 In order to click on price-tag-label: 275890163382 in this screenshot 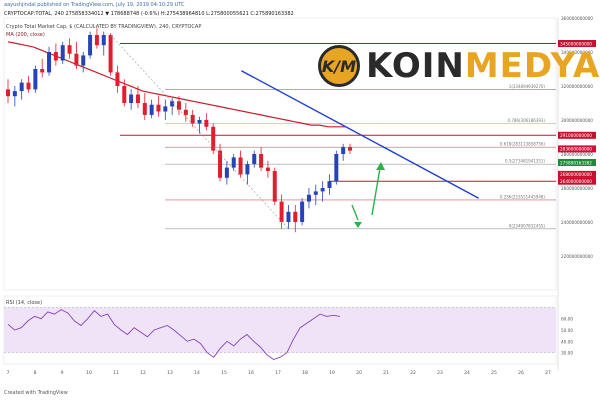, I will do `click(576, 162)`.